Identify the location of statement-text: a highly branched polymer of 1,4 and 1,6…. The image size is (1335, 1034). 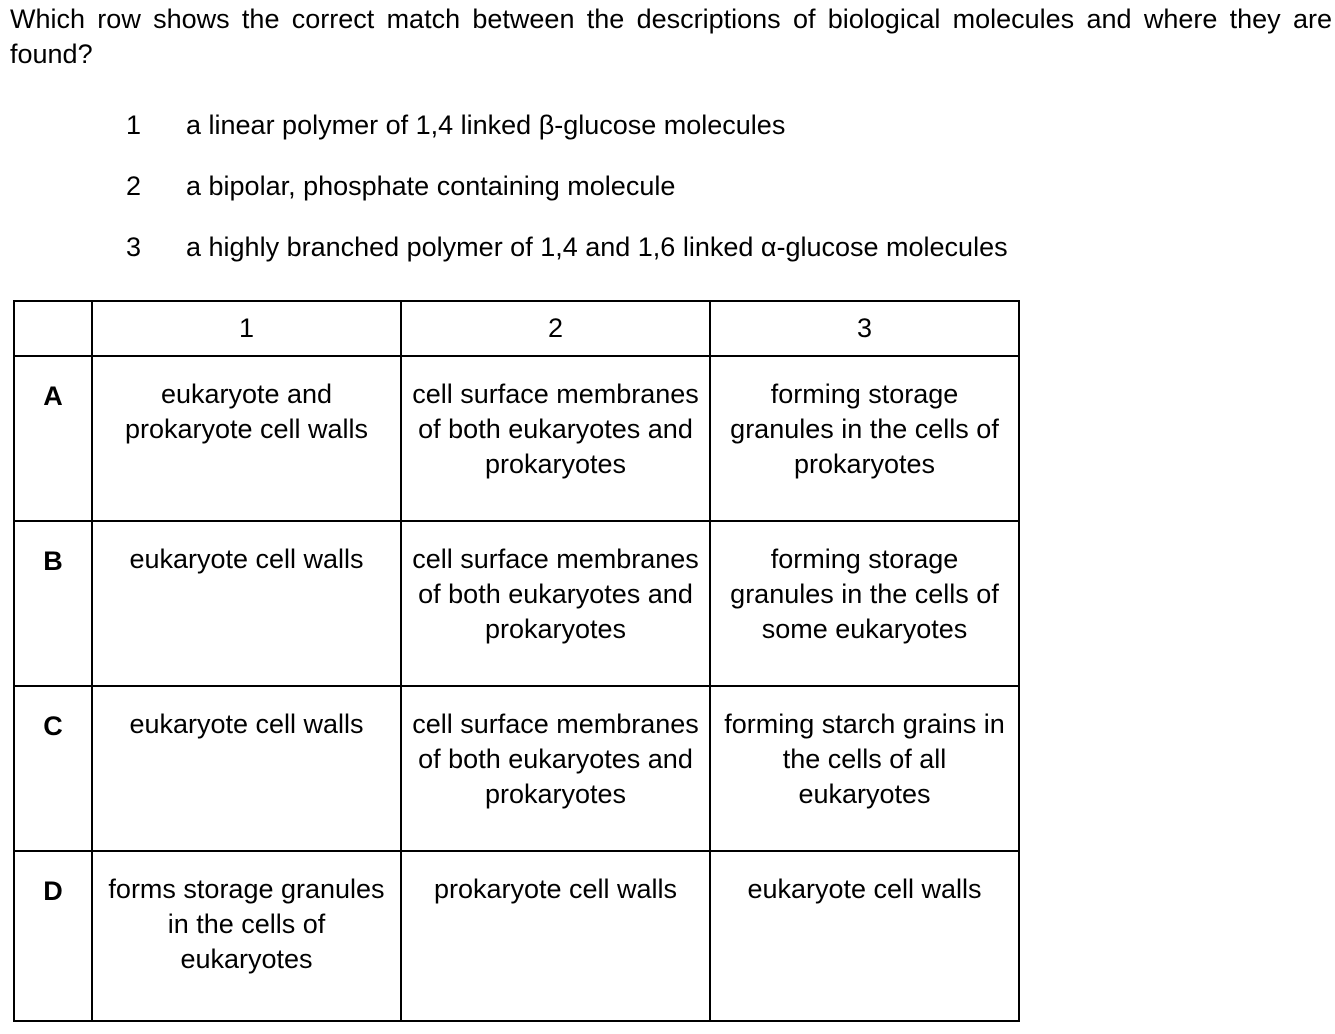
(597, 247).